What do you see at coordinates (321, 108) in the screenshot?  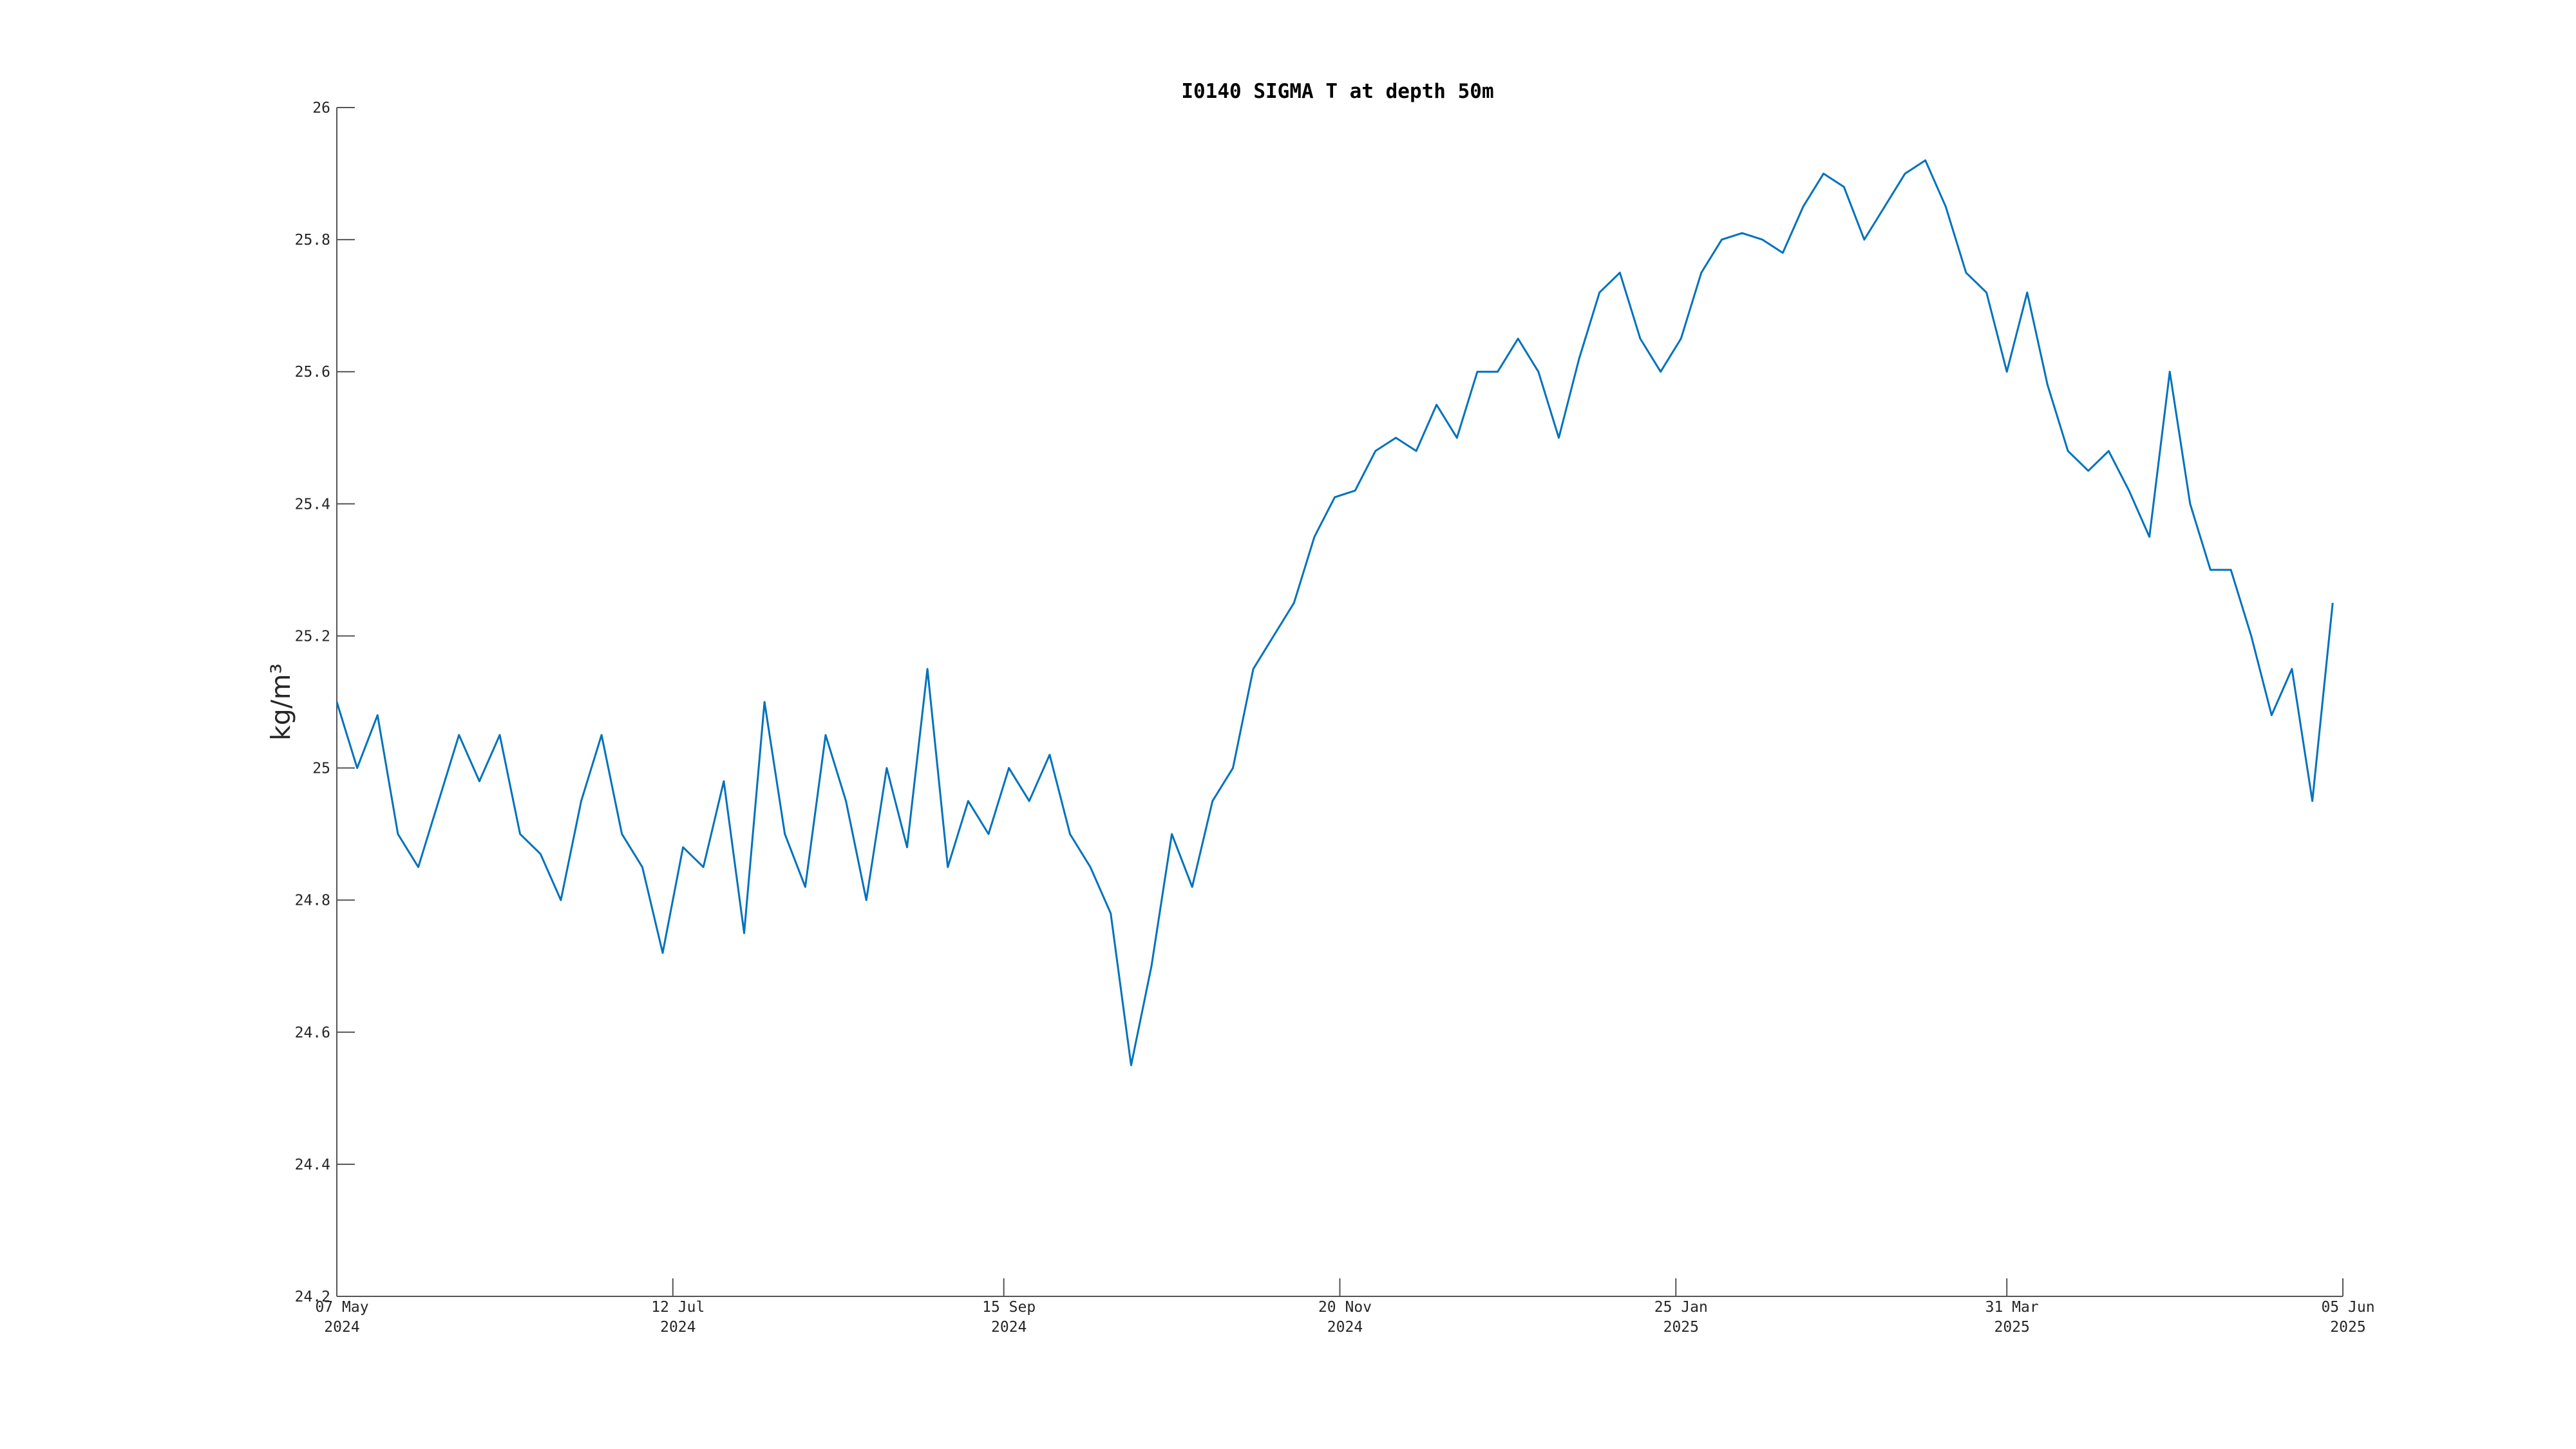 I see `y-tick-label: 26` at bounding box center [321, 108].